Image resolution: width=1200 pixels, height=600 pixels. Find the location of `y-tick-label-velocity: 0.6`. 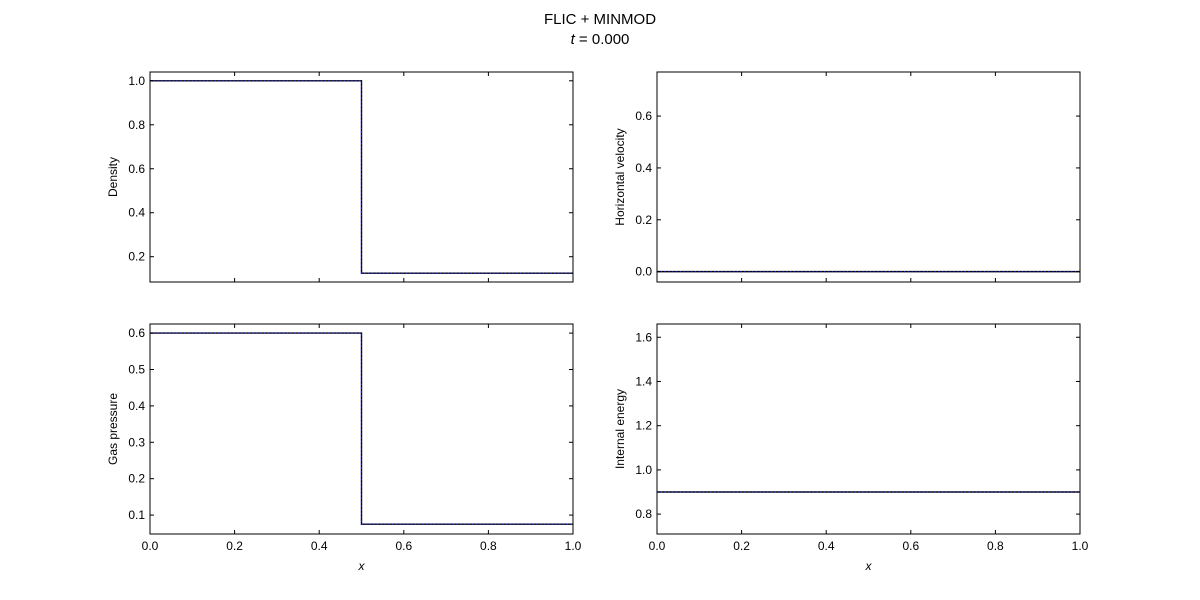

y-tick-label-velocity: 0.6 is located at coordinates (643, 116).